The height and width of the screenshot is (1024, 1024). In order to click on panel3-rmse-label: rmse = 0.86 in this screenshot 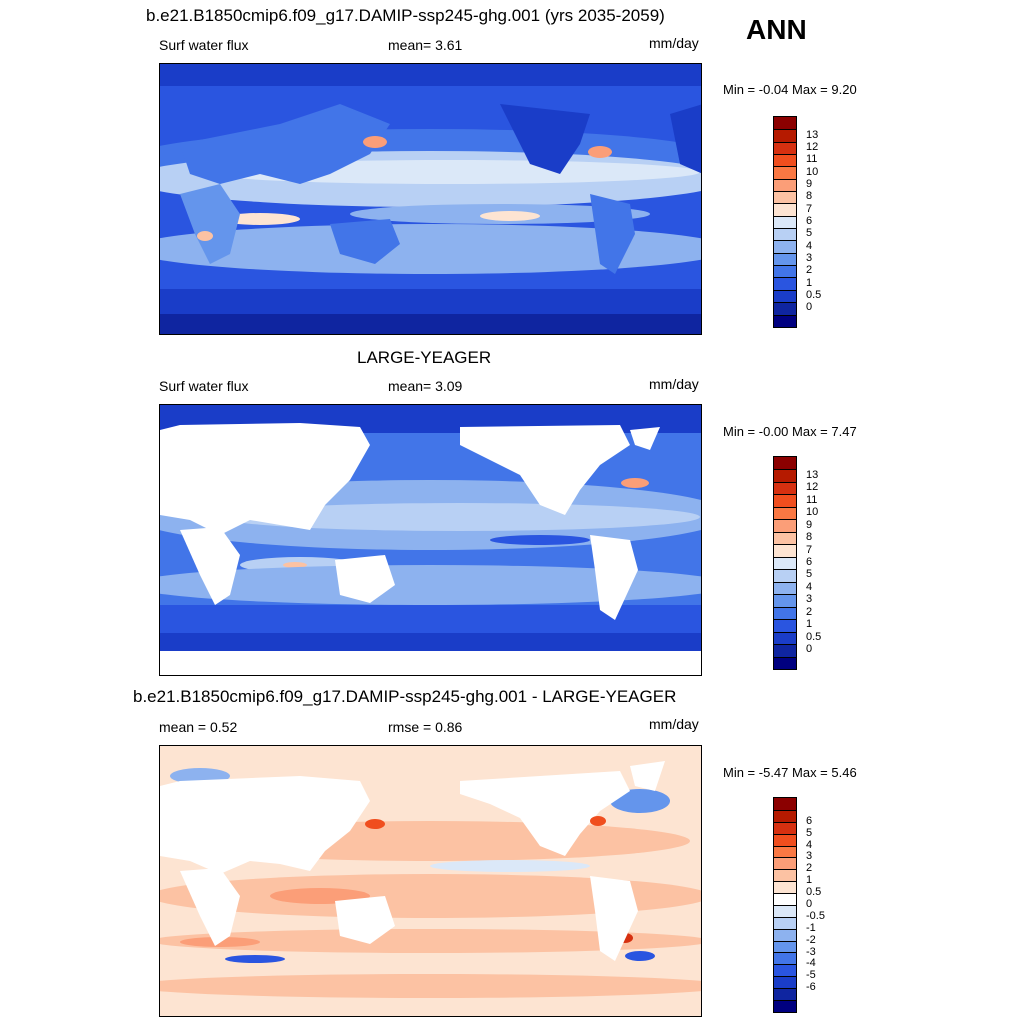, I will do `click(425, 727)`.